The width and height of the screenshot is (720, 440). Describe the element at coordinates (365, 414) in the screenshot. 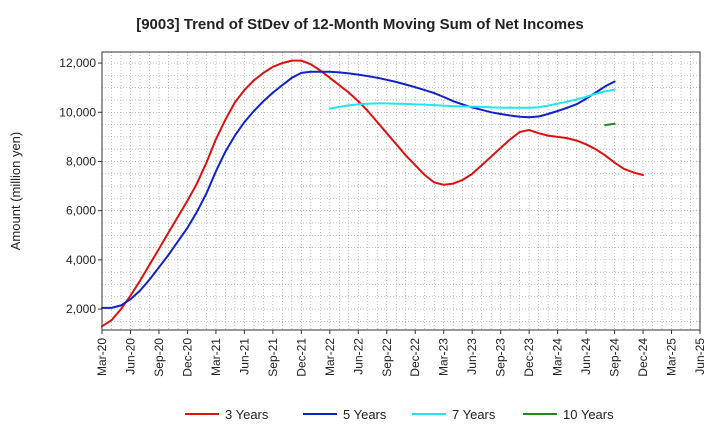

I see `legend-label: 5 Years` at that location.